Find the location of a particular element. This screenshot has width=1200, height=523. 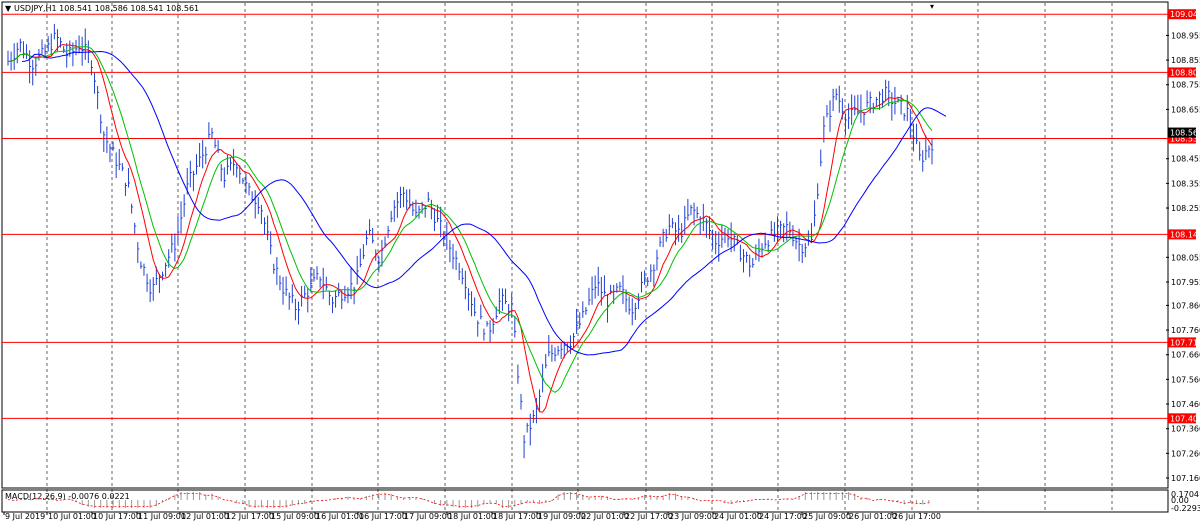

hline-label: 109.041 is located at coordinates (1185, 14).